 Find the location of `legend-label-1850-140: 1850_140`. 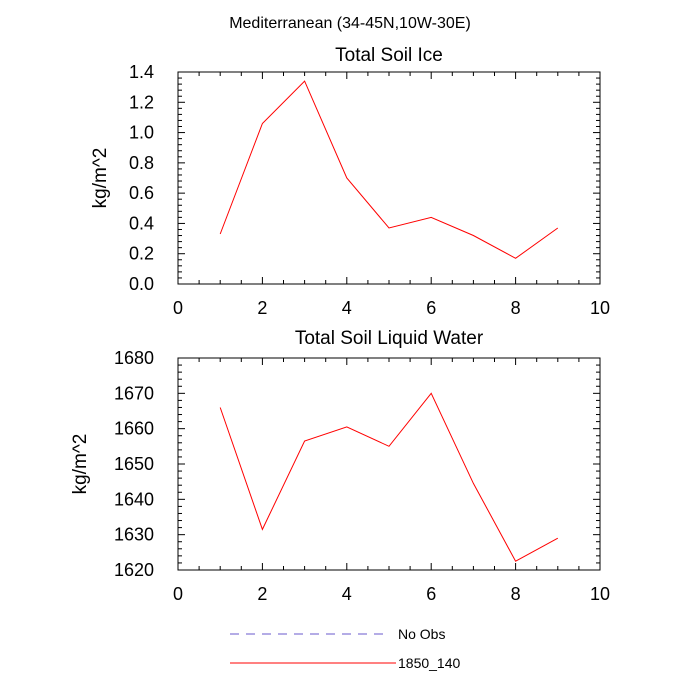

legend-label-1850-140: 1850_140 is located at coordinates (429, 663).